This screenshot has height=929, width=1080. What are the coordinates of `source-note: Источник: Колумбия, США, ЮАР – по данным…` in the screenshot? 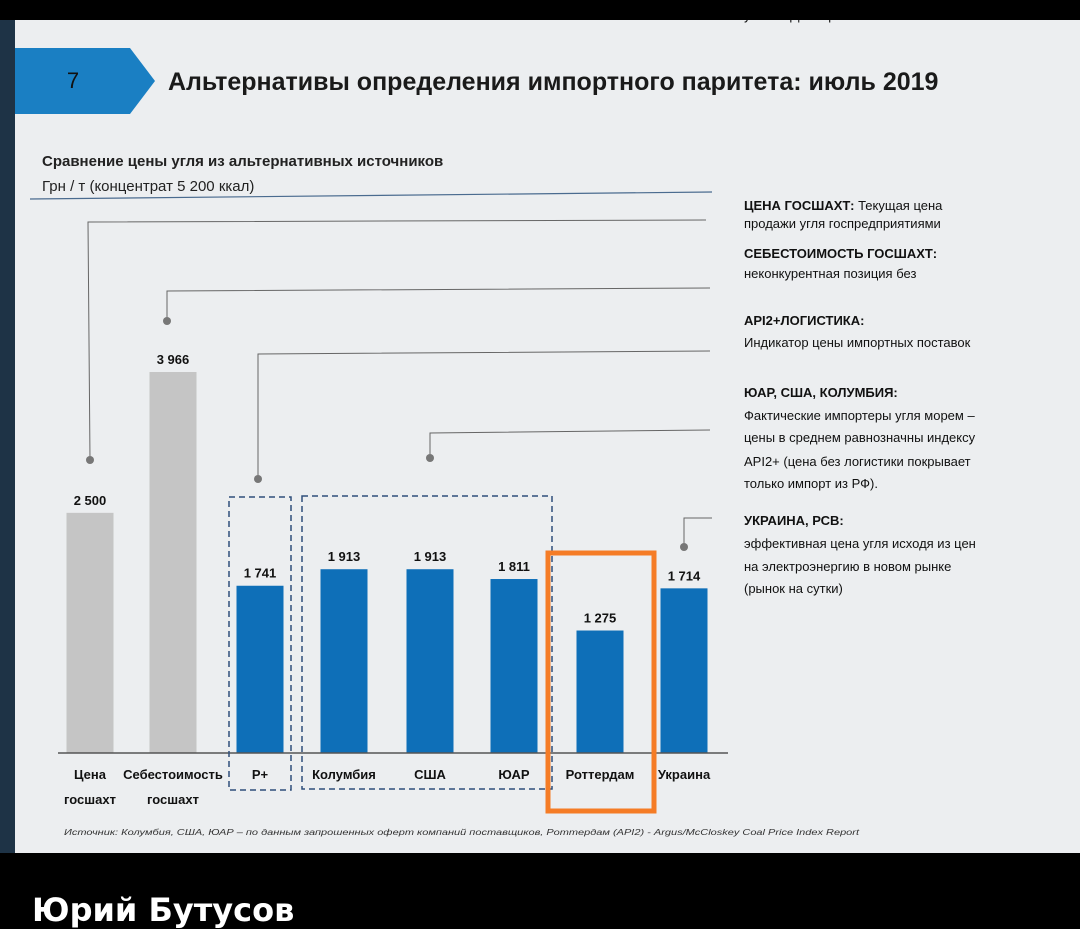 It's located at (462, 832).